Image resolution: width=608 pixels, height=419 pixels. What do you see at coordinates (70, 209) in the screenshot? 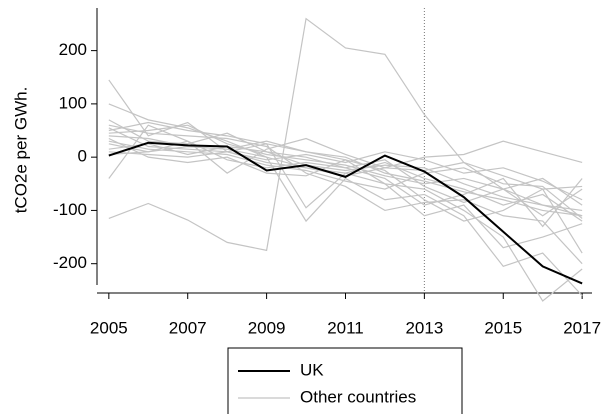
I see `y-tick-label: -100` at bounding box center [70, 209].